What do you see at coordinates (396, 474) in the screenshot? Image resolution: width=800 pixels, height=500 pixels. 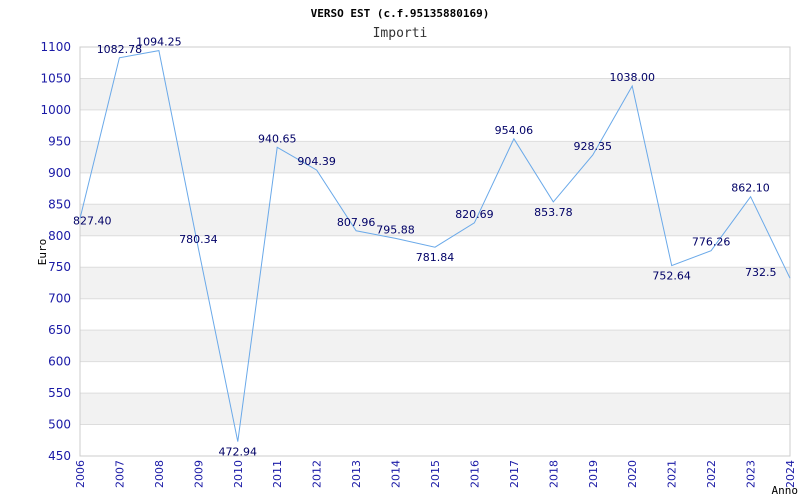 I see `x-tick-label: 2014` at bounding box center [396, 474].